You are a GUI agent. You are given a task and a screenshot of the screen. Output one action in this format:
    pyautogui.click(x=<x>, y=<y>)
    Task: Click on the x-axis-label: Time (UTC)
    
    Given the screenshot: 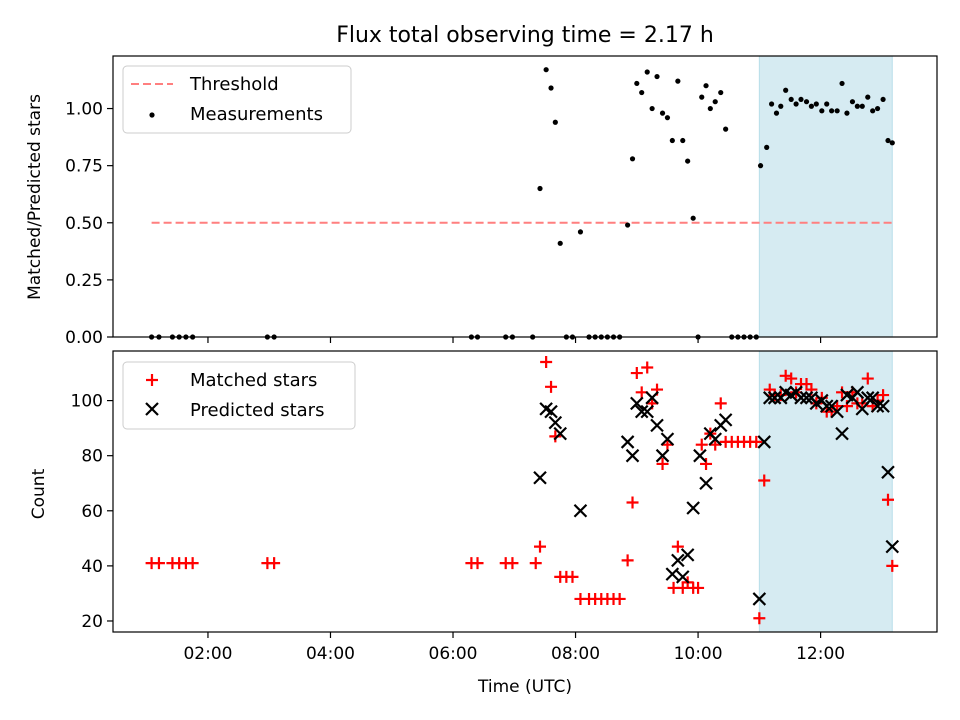 What is the action you would take?
    pyautogui.click(x=524, y=687)
    